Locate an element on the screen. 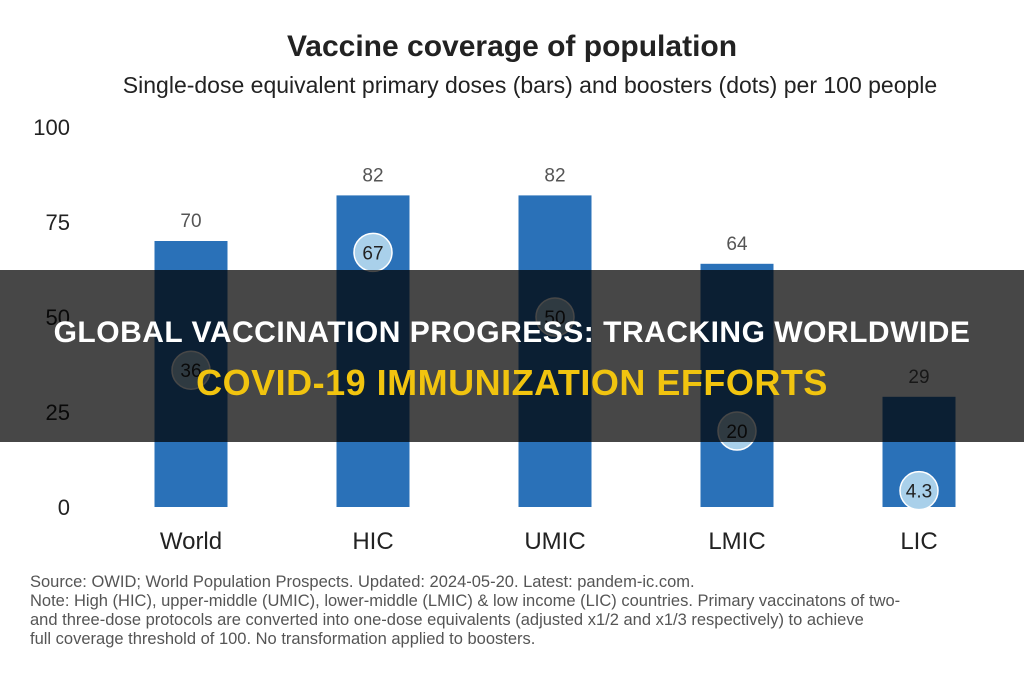  bar-value-label: 64 is located at coordinates (737, 244).